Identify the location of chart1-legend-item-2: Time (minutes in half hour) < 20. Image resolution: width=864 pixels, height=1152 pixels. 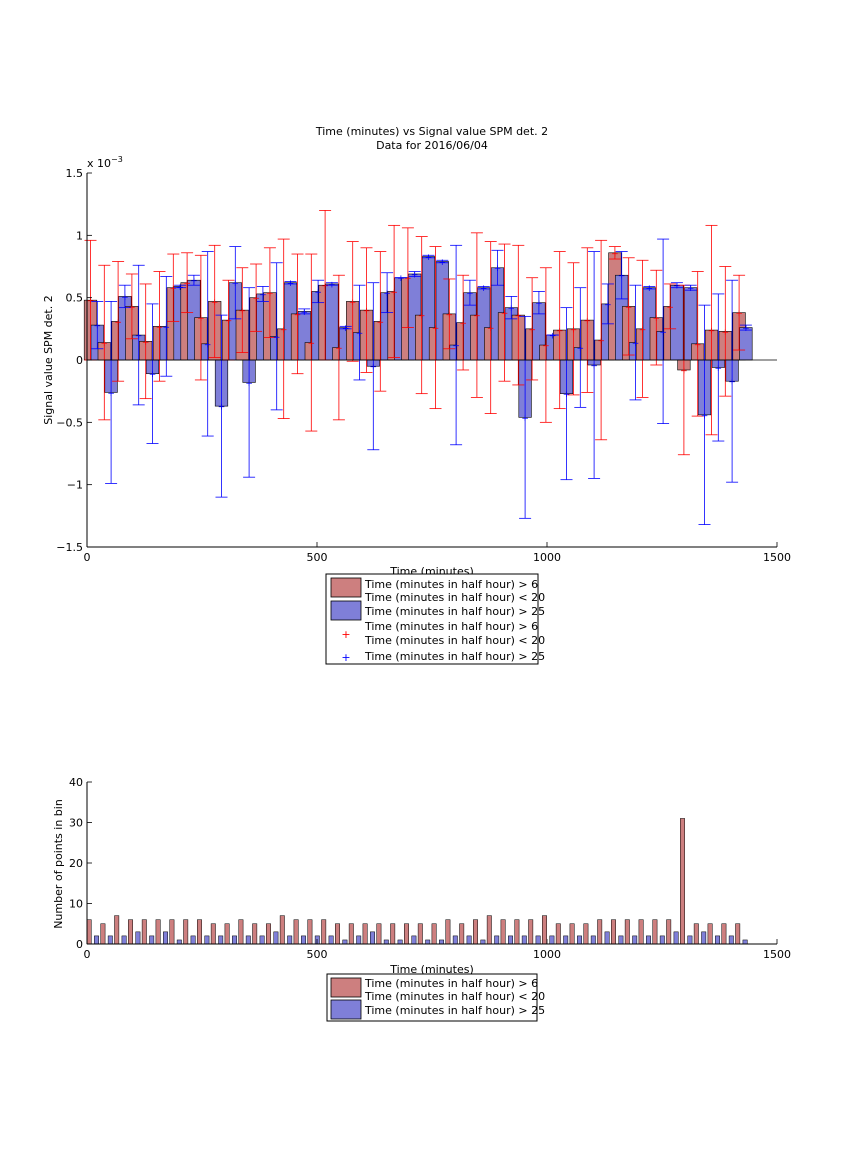
(454, 597).